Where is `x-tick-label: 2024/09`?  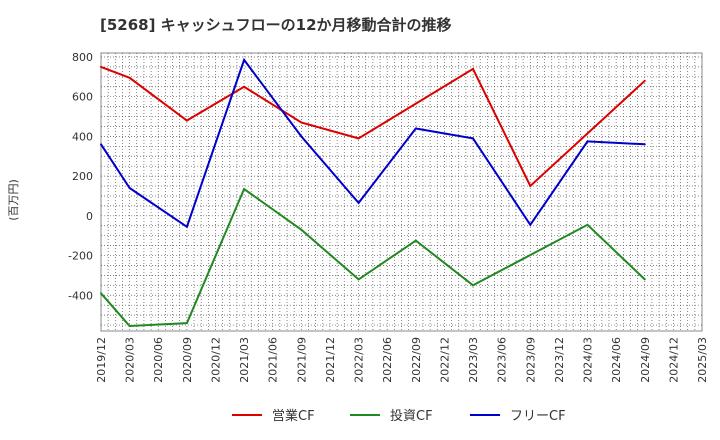 x-tick-label: 2024/09 is located at coordinates (645, 360).